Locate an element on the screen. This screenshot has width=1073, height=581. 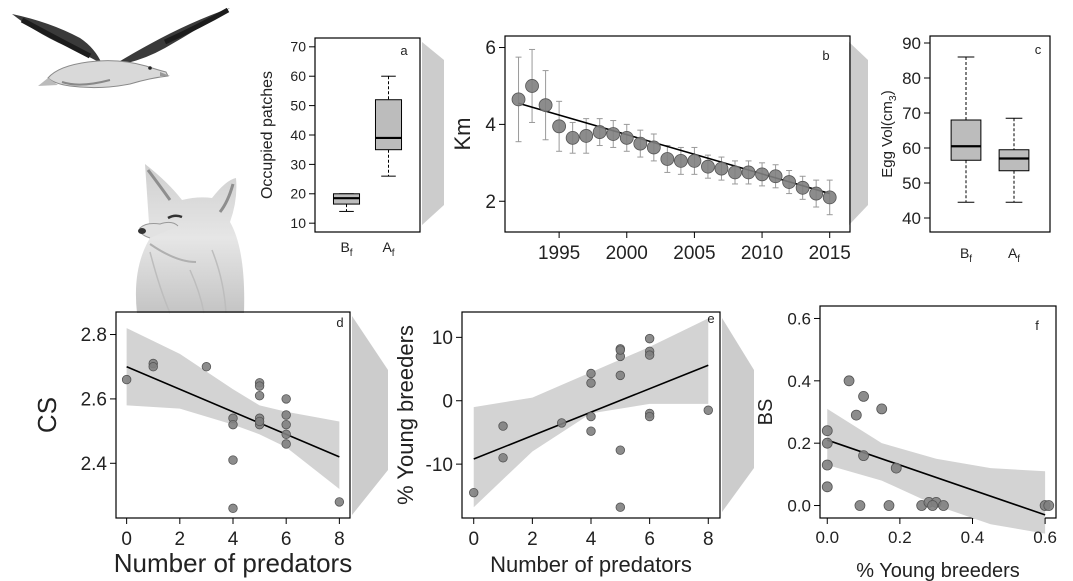
chart-c: 40 50 60 70 80 90 Egg Vol(cm3) c Bf Af is located at coordinates (965, 149).